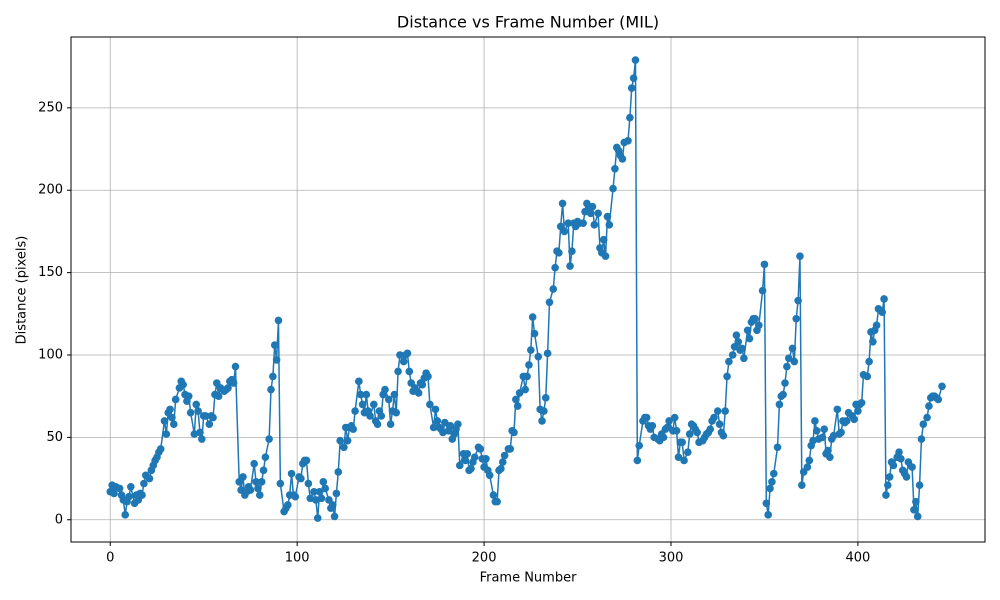 This screenshot has height=600, width=1000. Describe the element at coordinates (54, 437) in the screenshot. I see `y-tick-label: 50` at that location.